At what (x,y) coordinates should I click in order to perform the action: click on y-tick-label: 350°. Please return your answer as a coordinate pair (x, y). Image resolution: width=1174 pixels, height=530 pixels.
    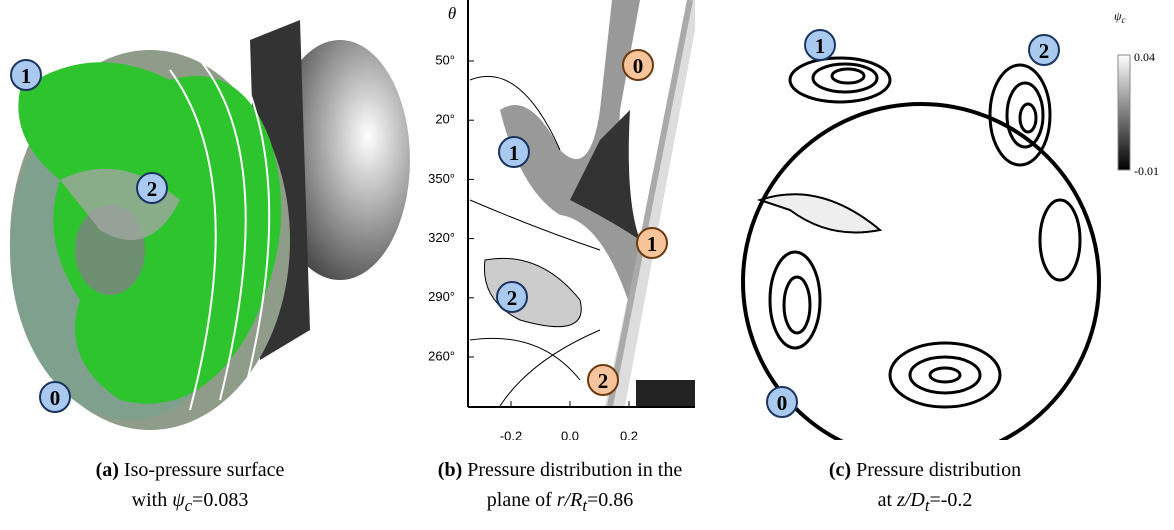
    Looking at the image, I should click on (441, 178).